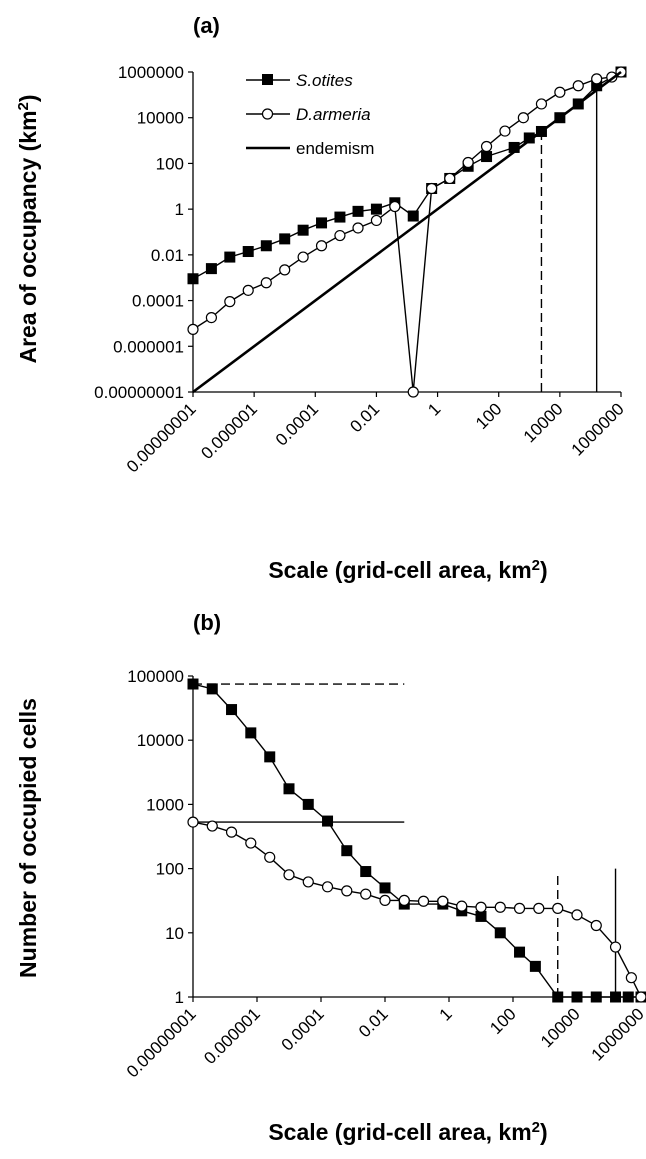 The width and height of the screenshot is (646, 1159). What do you see at coordinates (407, 175) in the screenshot?
I see `series-line-s-otites` at bounding box center [407, 175].